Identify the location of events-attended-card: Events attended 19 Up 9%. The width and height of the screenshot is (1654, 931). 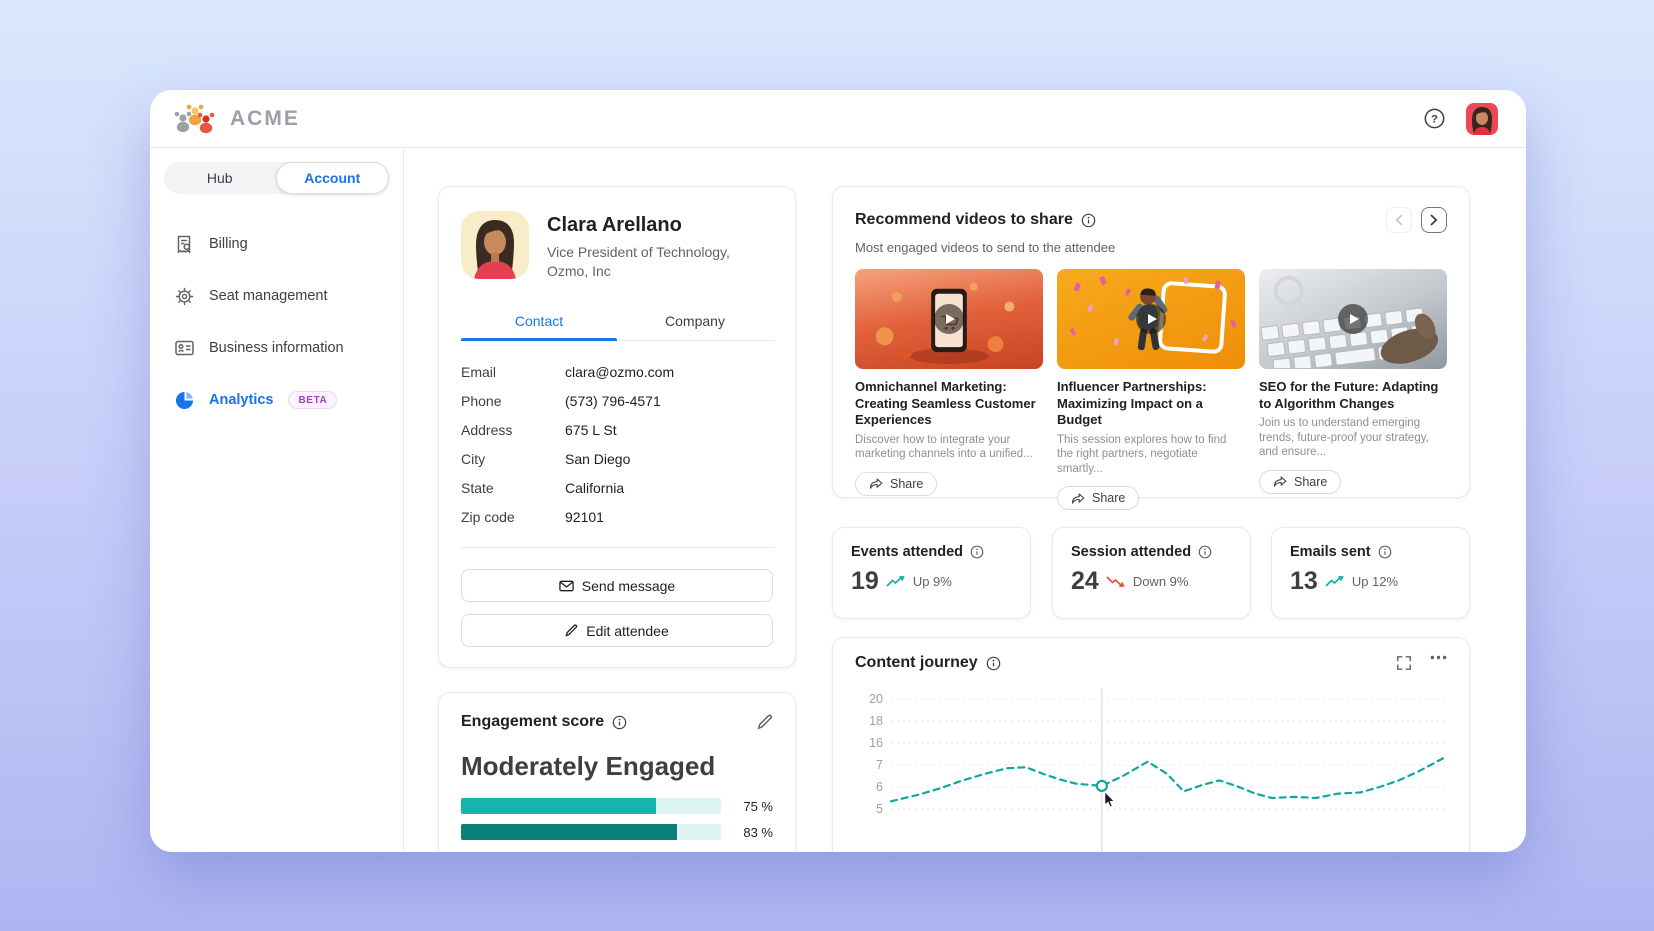
(931, 573).